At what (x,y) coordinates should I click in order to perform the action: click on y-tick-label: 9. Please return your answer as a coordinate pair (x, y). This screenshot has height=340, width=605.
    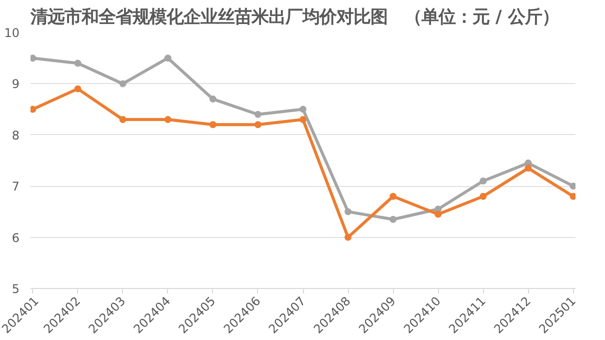
    Looking at the image, I should click on (16, 84).